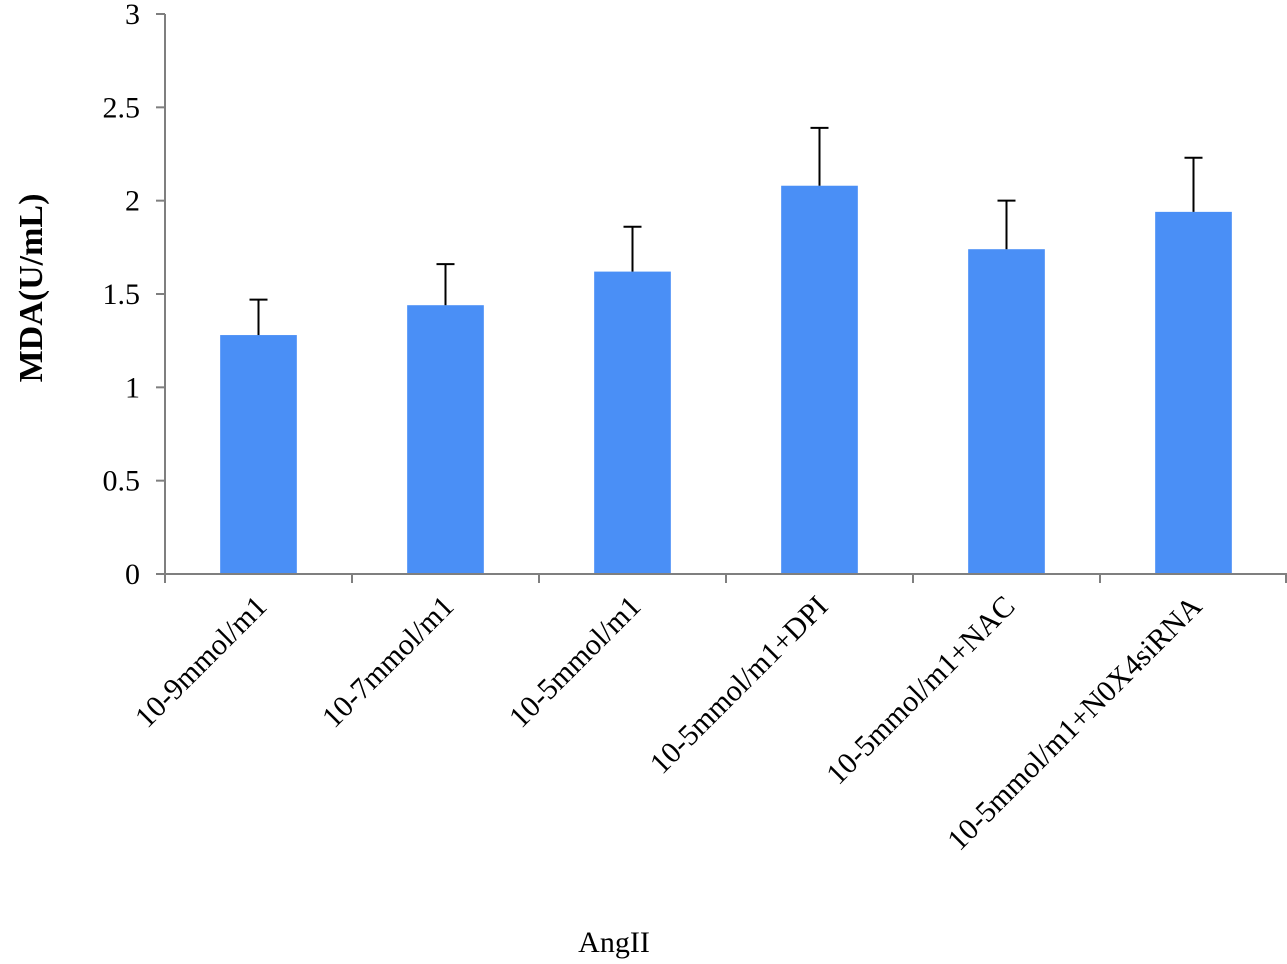  Describe the element at coordinates (132, 574) in the screenshot. I see `y-tick-label: 0` at that location.